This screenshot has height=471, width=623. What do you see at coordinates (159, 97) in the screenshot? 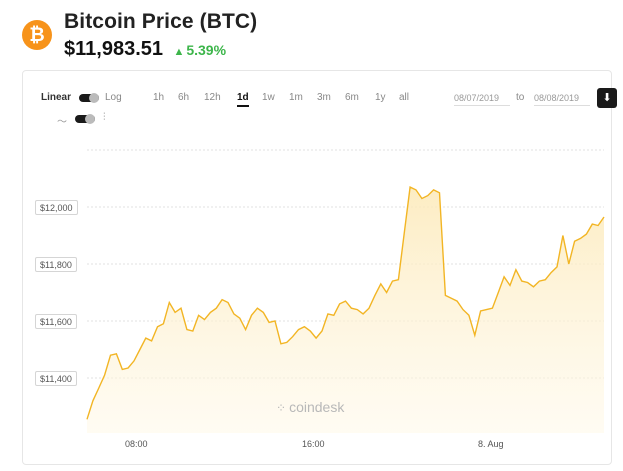
I see `range-1h: 1h` at bounding box center [159, 97].